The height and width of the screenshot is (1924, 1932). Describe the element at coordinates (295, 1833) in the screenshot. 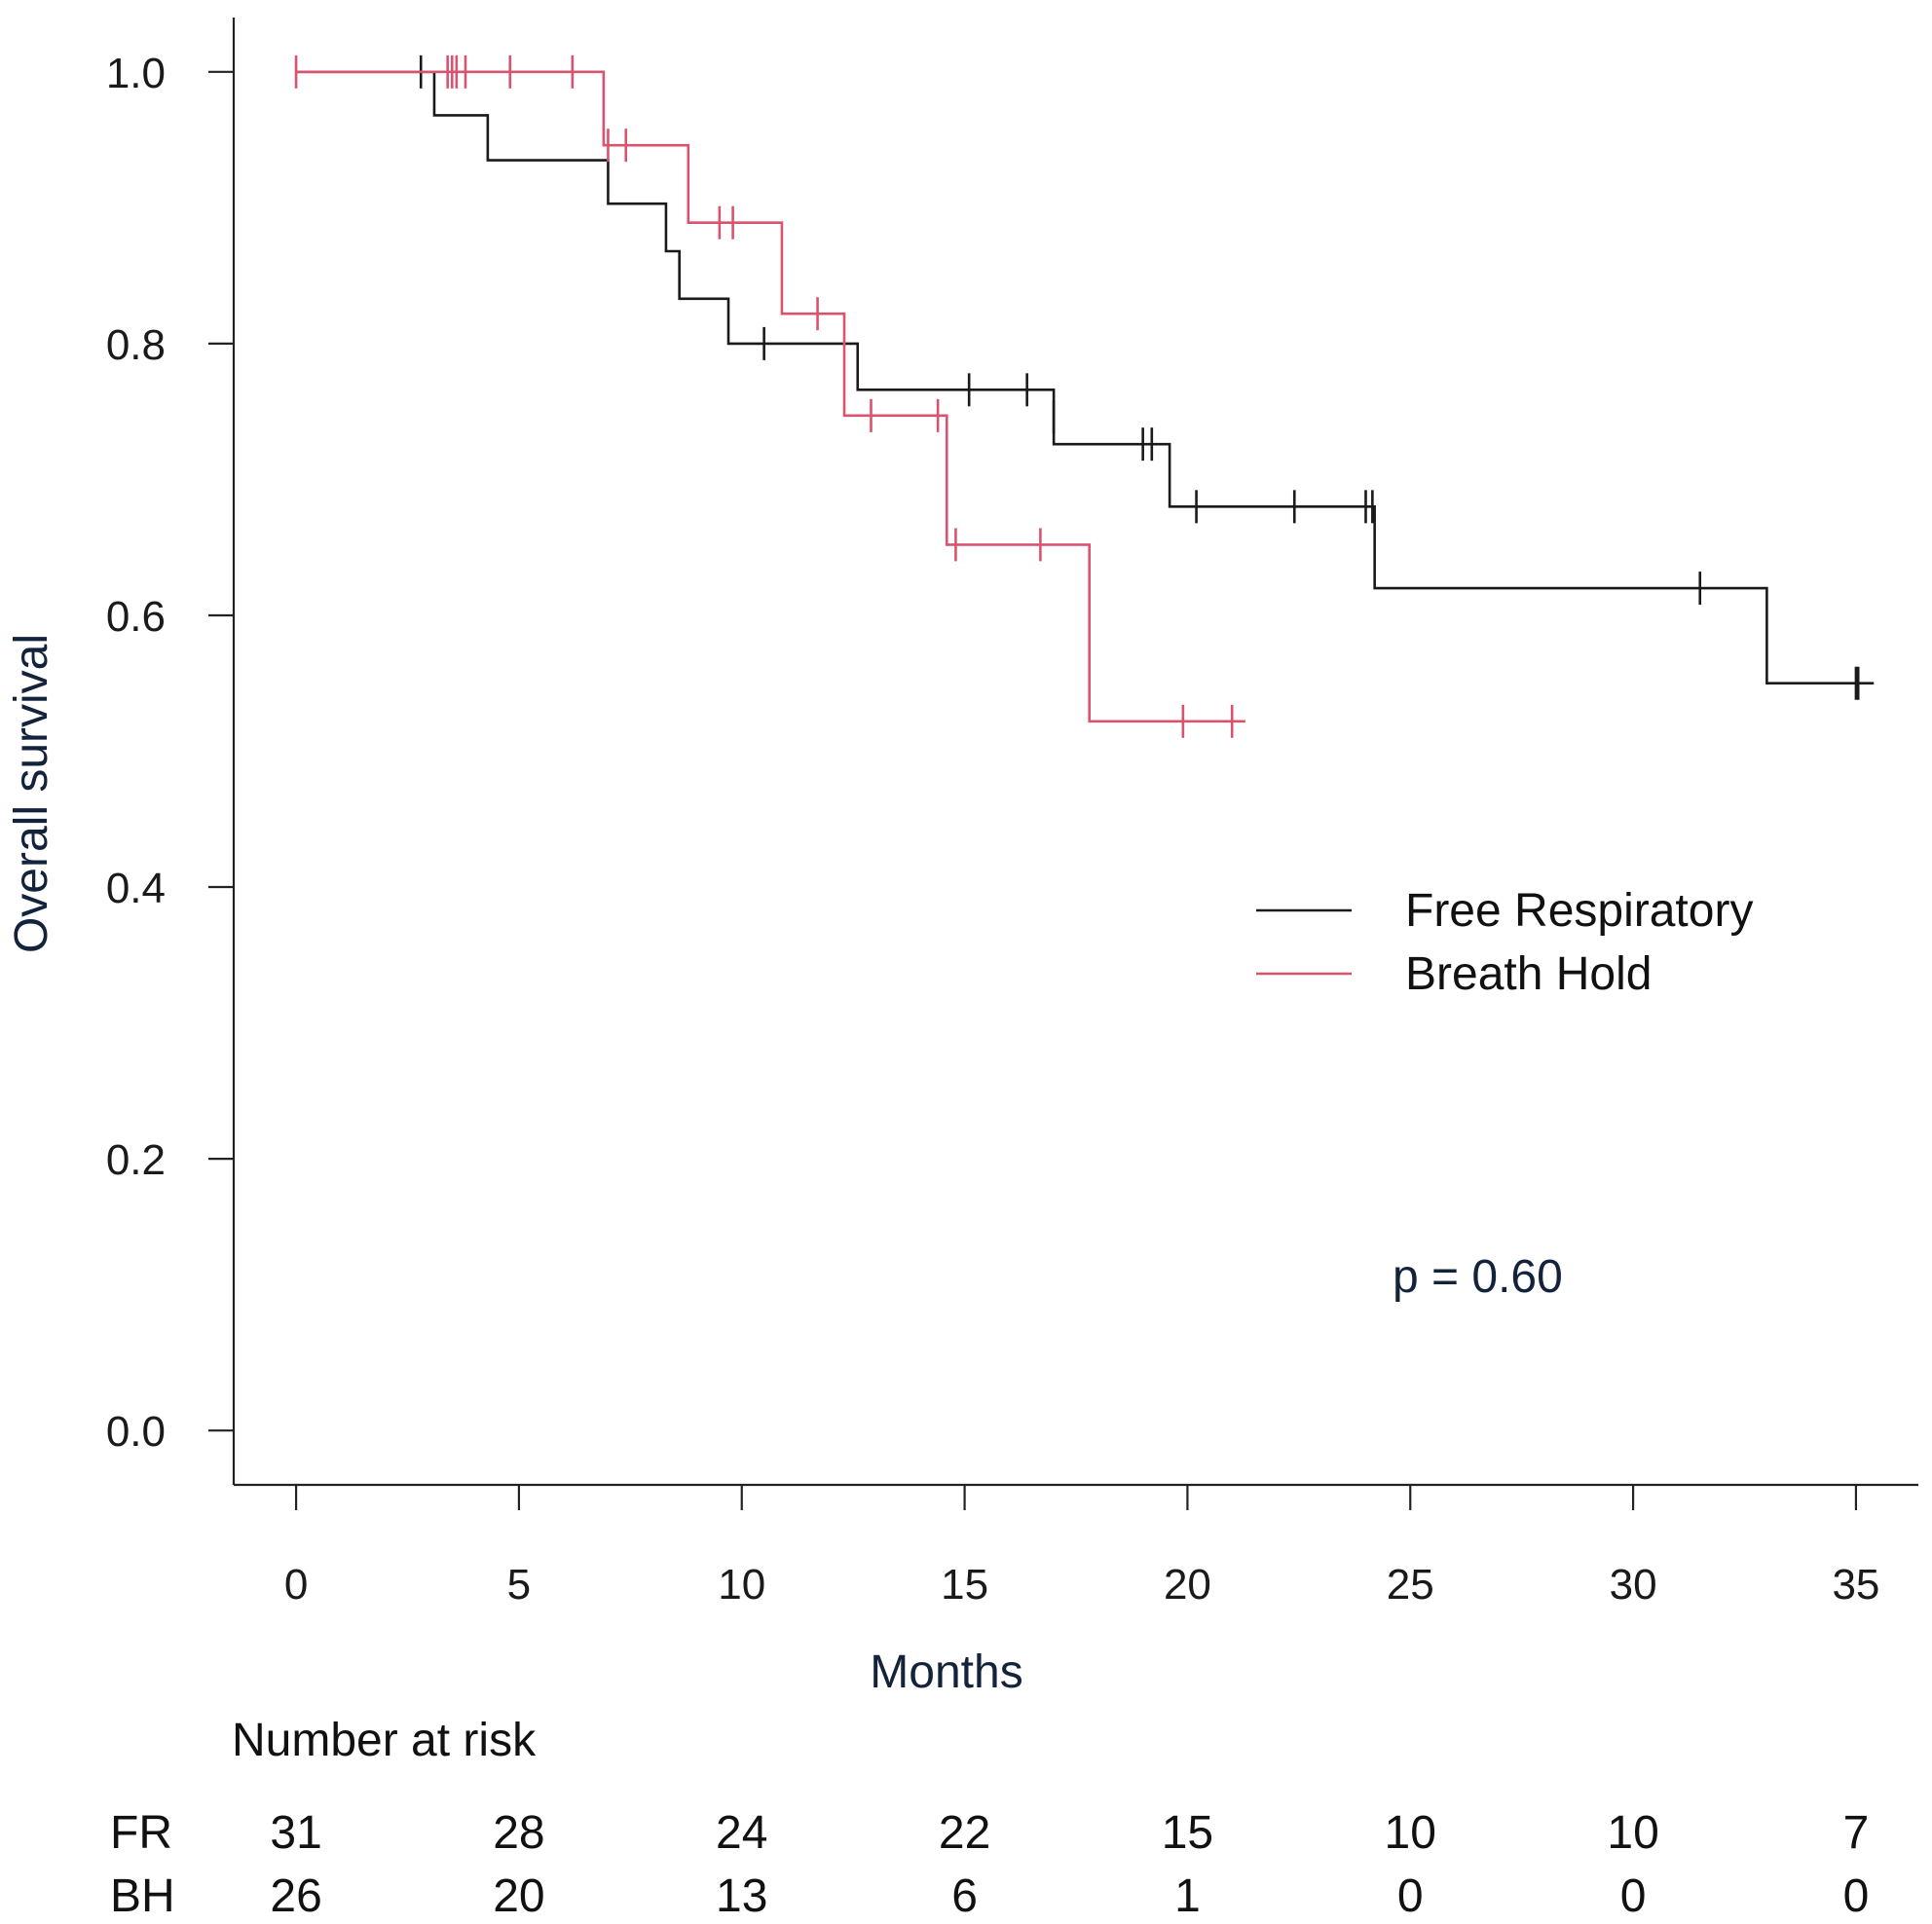

I see `risk-count: 31` at that location.